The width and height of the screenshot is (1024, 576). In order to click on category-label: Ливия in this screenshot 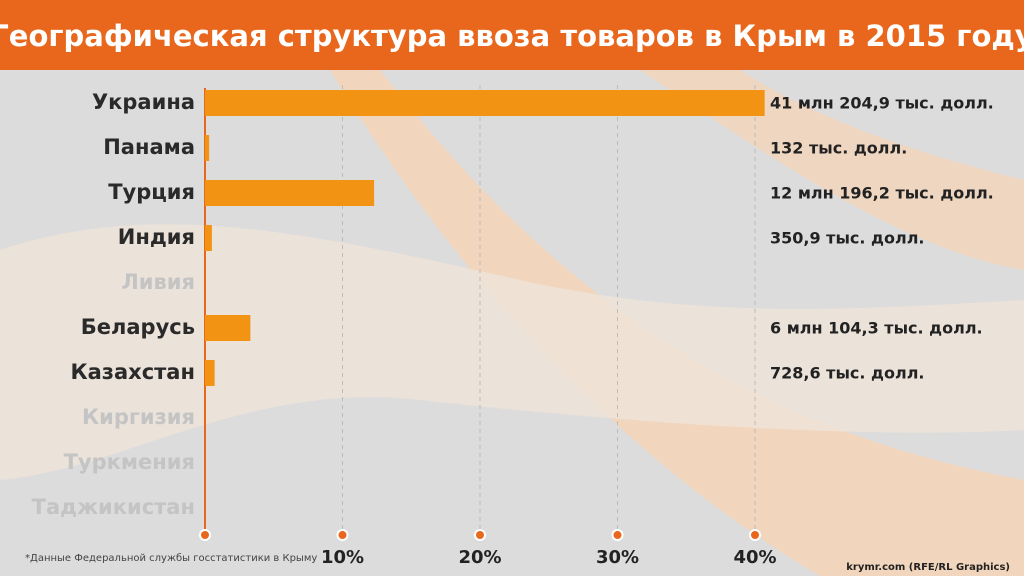, I will do `click(158, 282)`.